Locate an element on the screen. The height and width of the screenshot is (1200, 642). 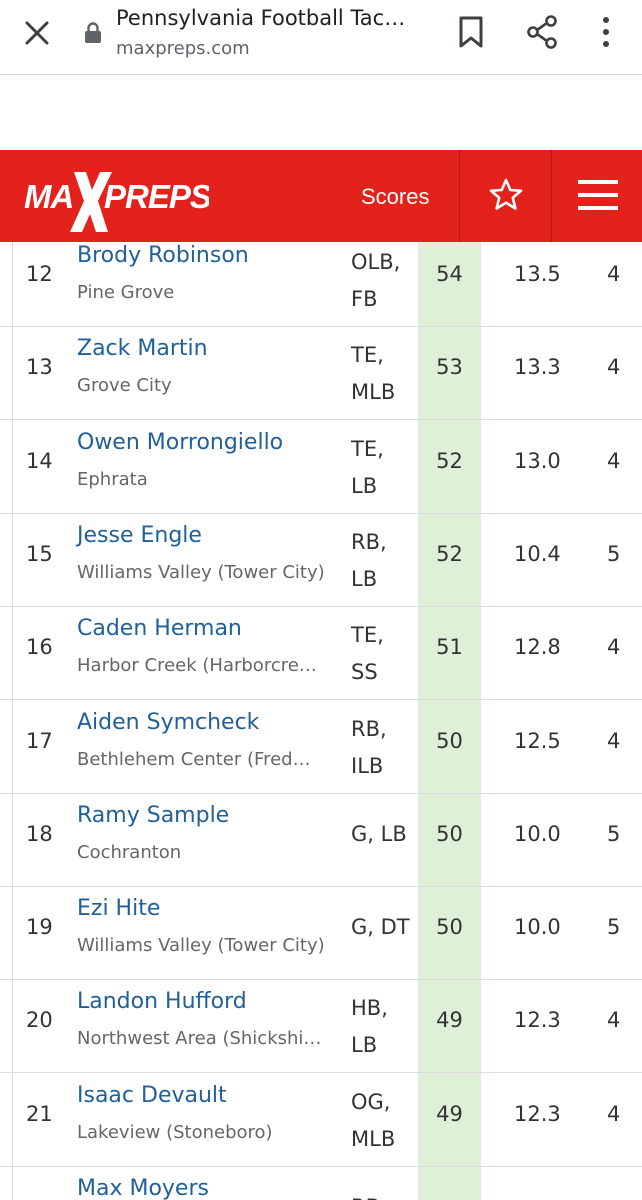
maxpreps-logo: MA PREPS is located at coordinates (116, 201).